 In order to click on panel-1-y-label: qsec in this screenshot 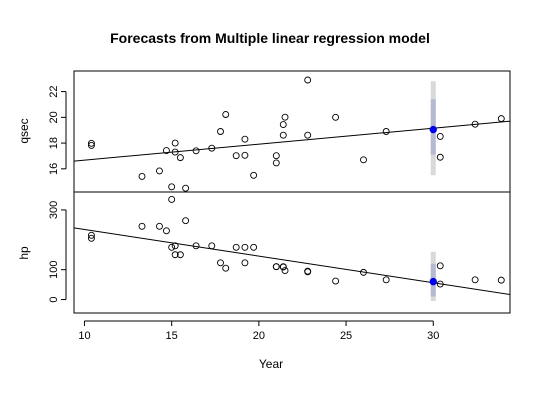, I will do `click(24, 130)`.